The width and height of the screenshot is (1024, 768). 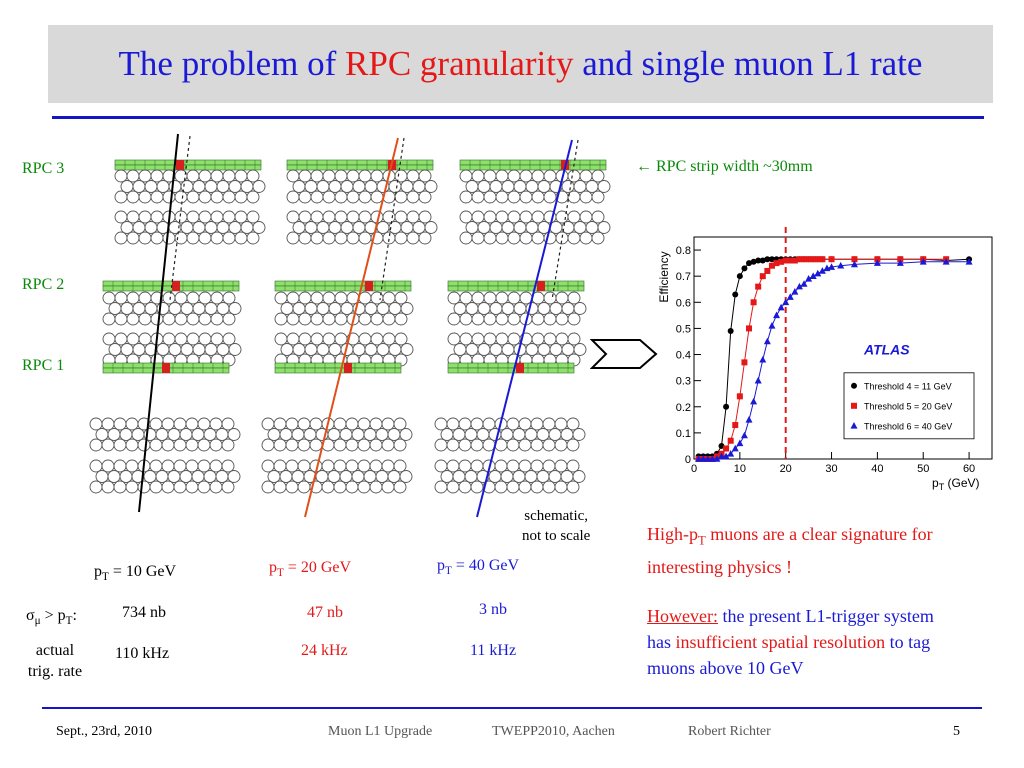 I want to click on y-tick-label: 0, so click(x=688, y=460).